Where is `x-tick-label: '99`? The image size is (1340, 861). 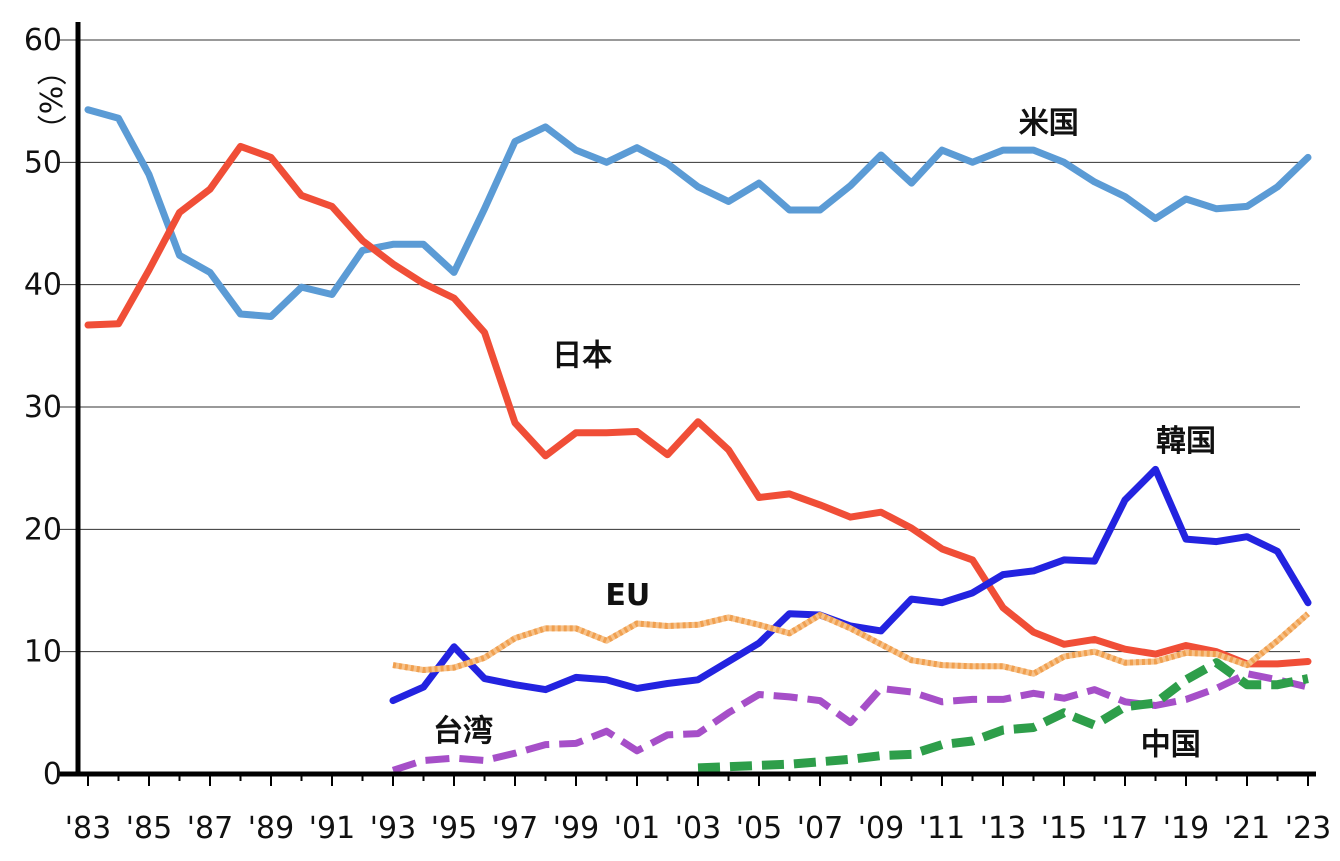
x-tick-label: '99 is located at coordinates (576, 828).